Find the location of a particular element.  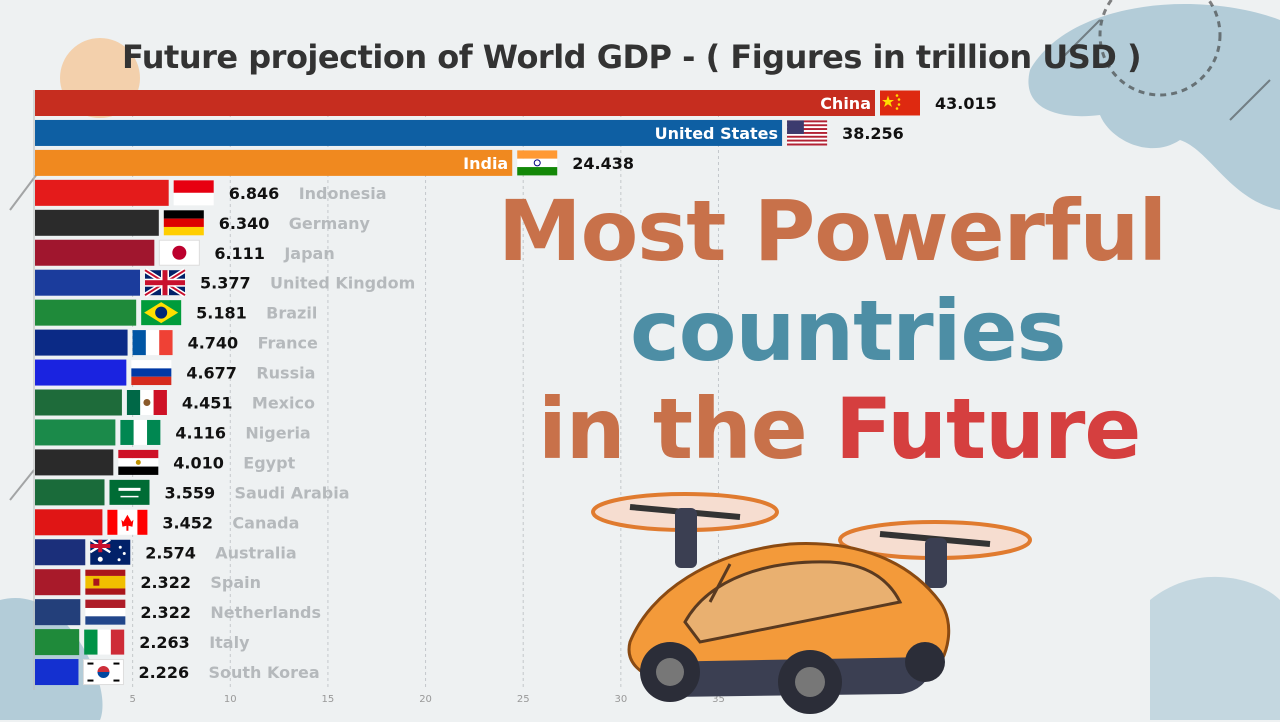

flag-nl-icon is located at coordinates (105, 612).